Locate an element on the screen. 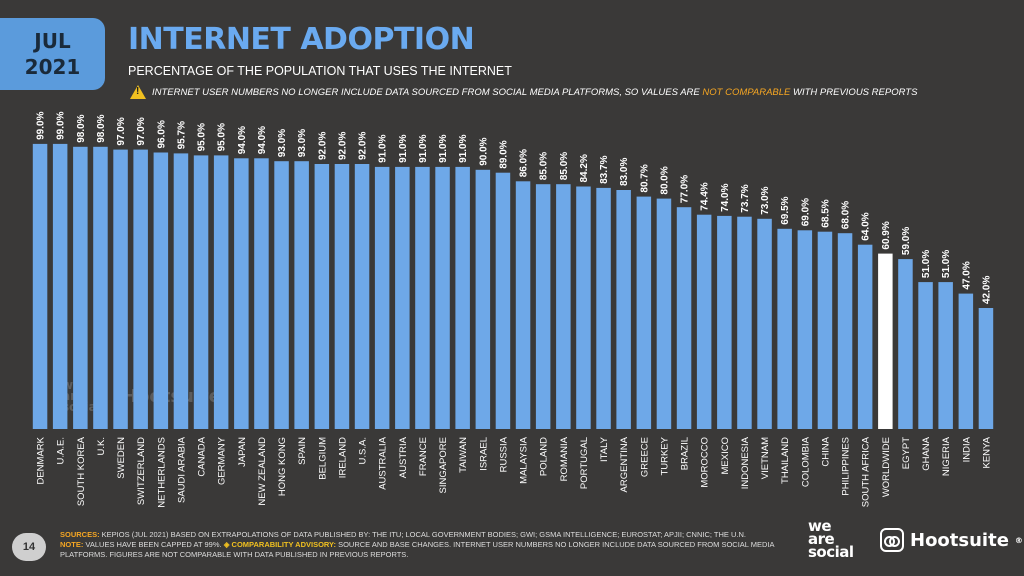  bar-belgium is located at coordinates (322, 296).